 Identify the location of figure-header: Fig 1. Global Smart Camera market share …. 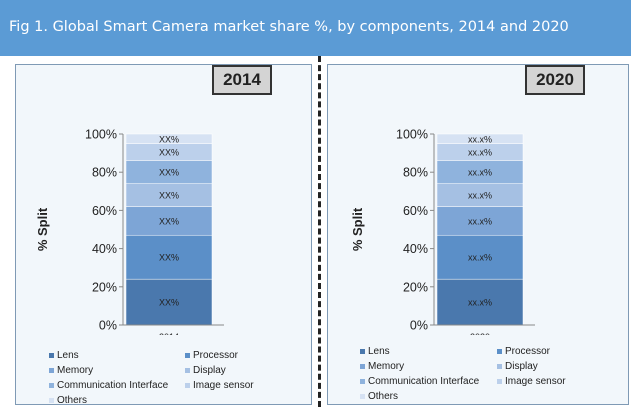
(315, 28).